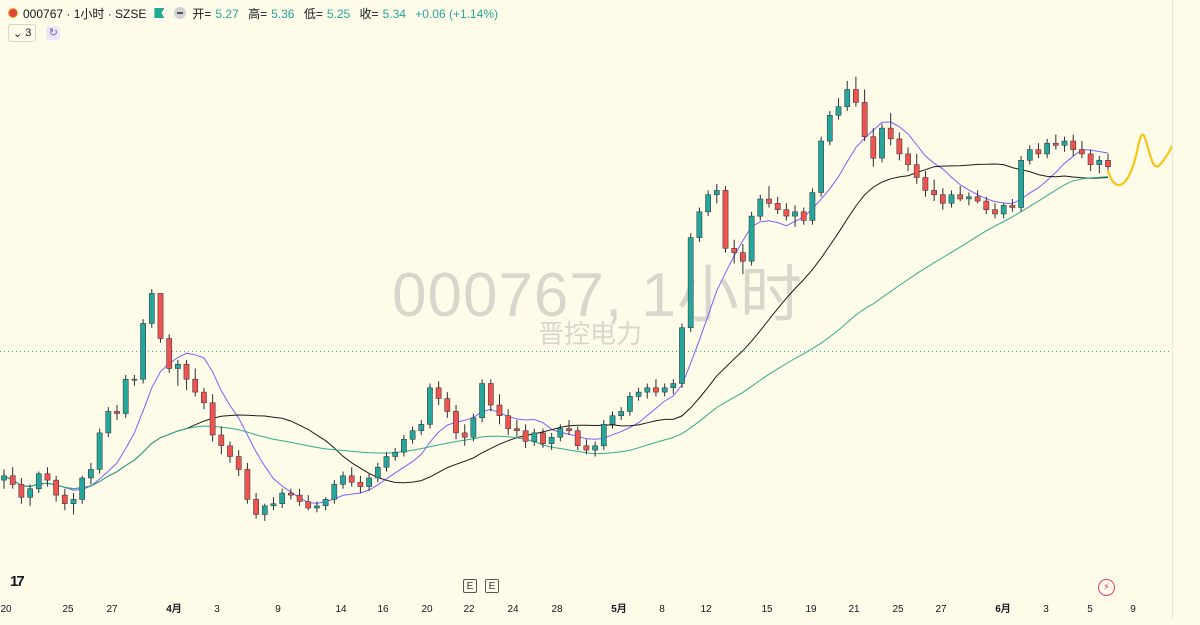  What do you see at coordinates (427, 609) in the screenshot?
I see `time-axis-tick-label: 20` at bounding box center [427, 609].